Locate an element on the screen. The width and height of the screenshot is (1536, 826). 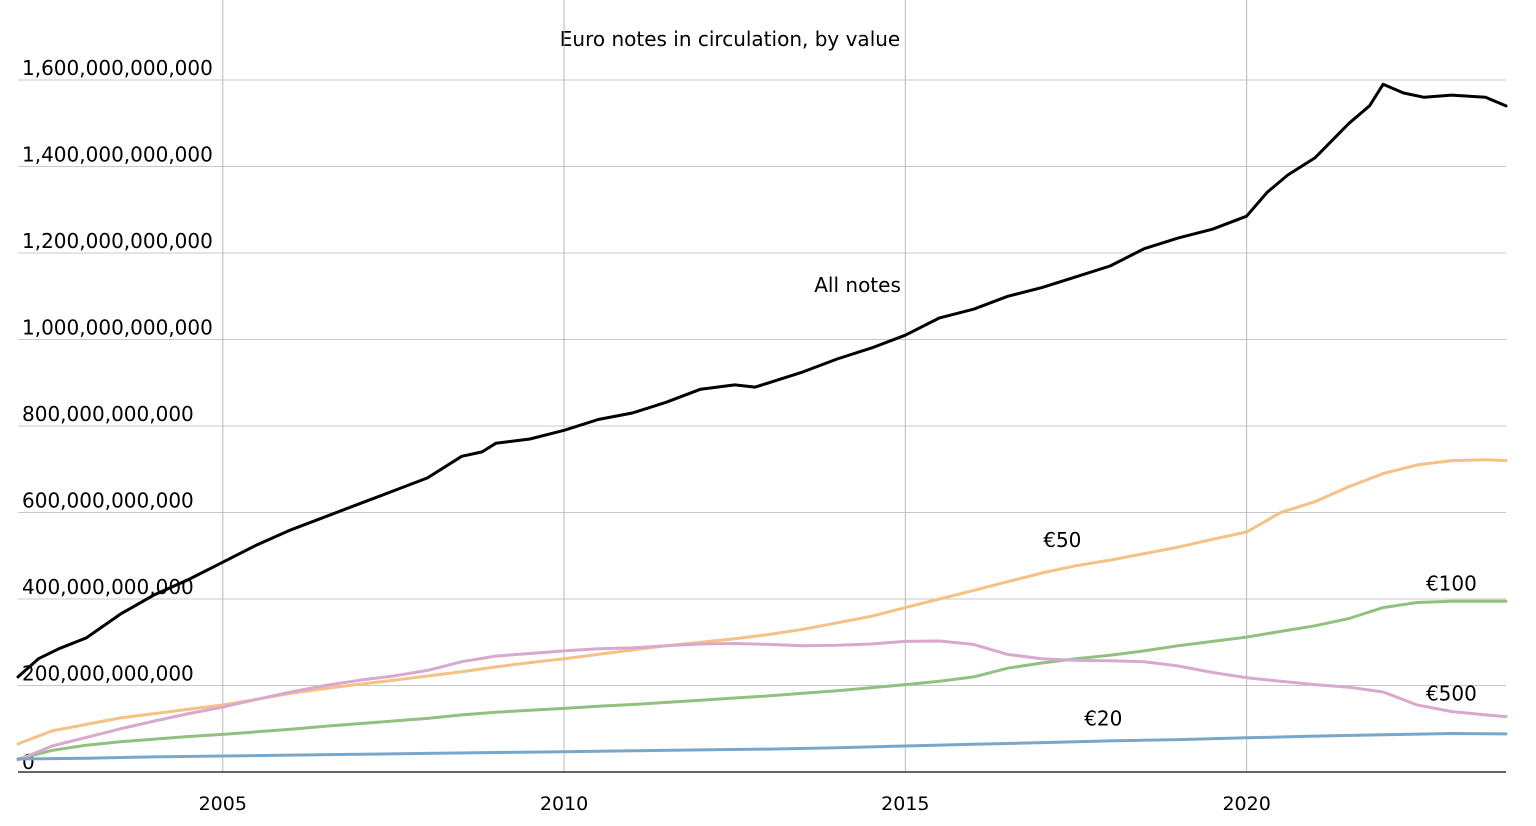
series-line-eur500 is located at coordinates (762, 700).